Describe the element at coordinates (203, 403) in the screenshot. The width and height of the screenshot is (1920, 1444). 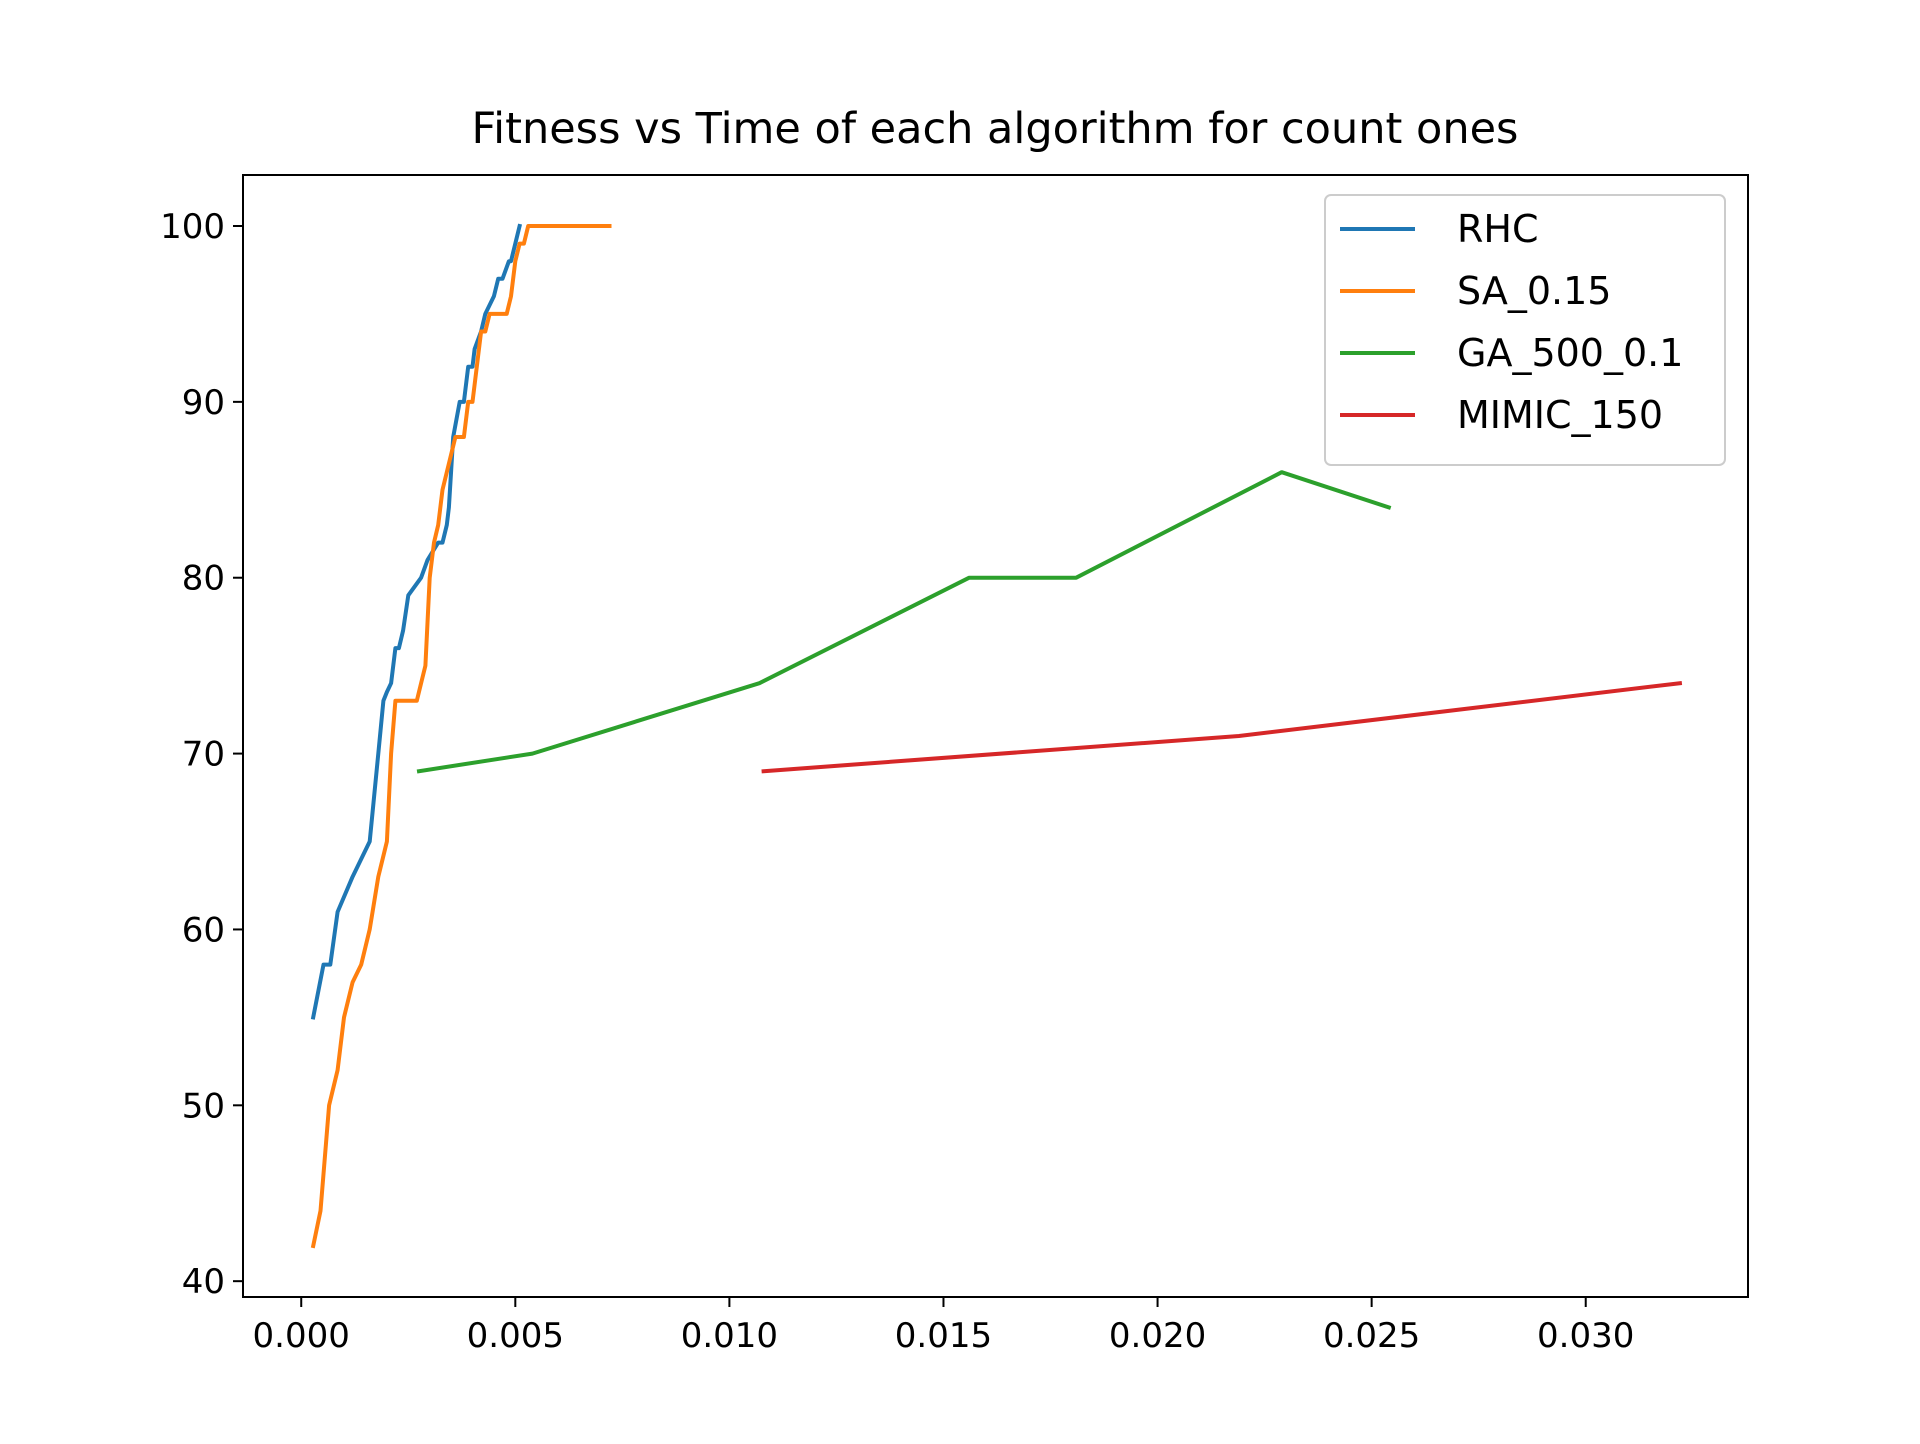
I see `y-tick-label: 90` at that location.